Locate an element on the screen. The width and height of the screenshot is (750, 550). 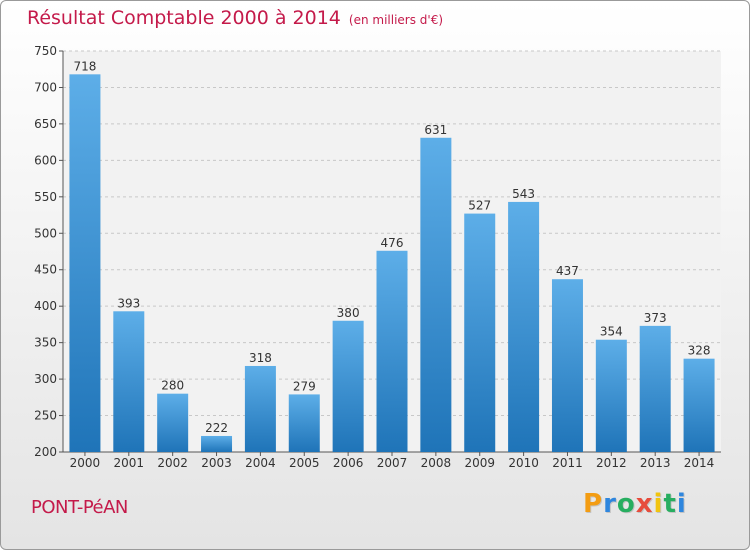
logo-letter: x is located at coordinates (644, 504).